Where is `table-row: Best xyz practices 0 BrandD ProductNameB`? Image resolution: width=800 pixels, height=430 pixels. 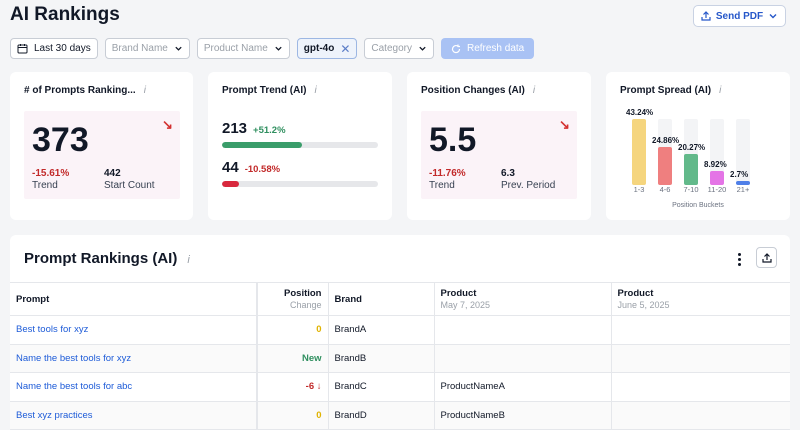 table-row: Best xyz practices 0 BrandD ProductNameB is located at coordinates (400, 415).